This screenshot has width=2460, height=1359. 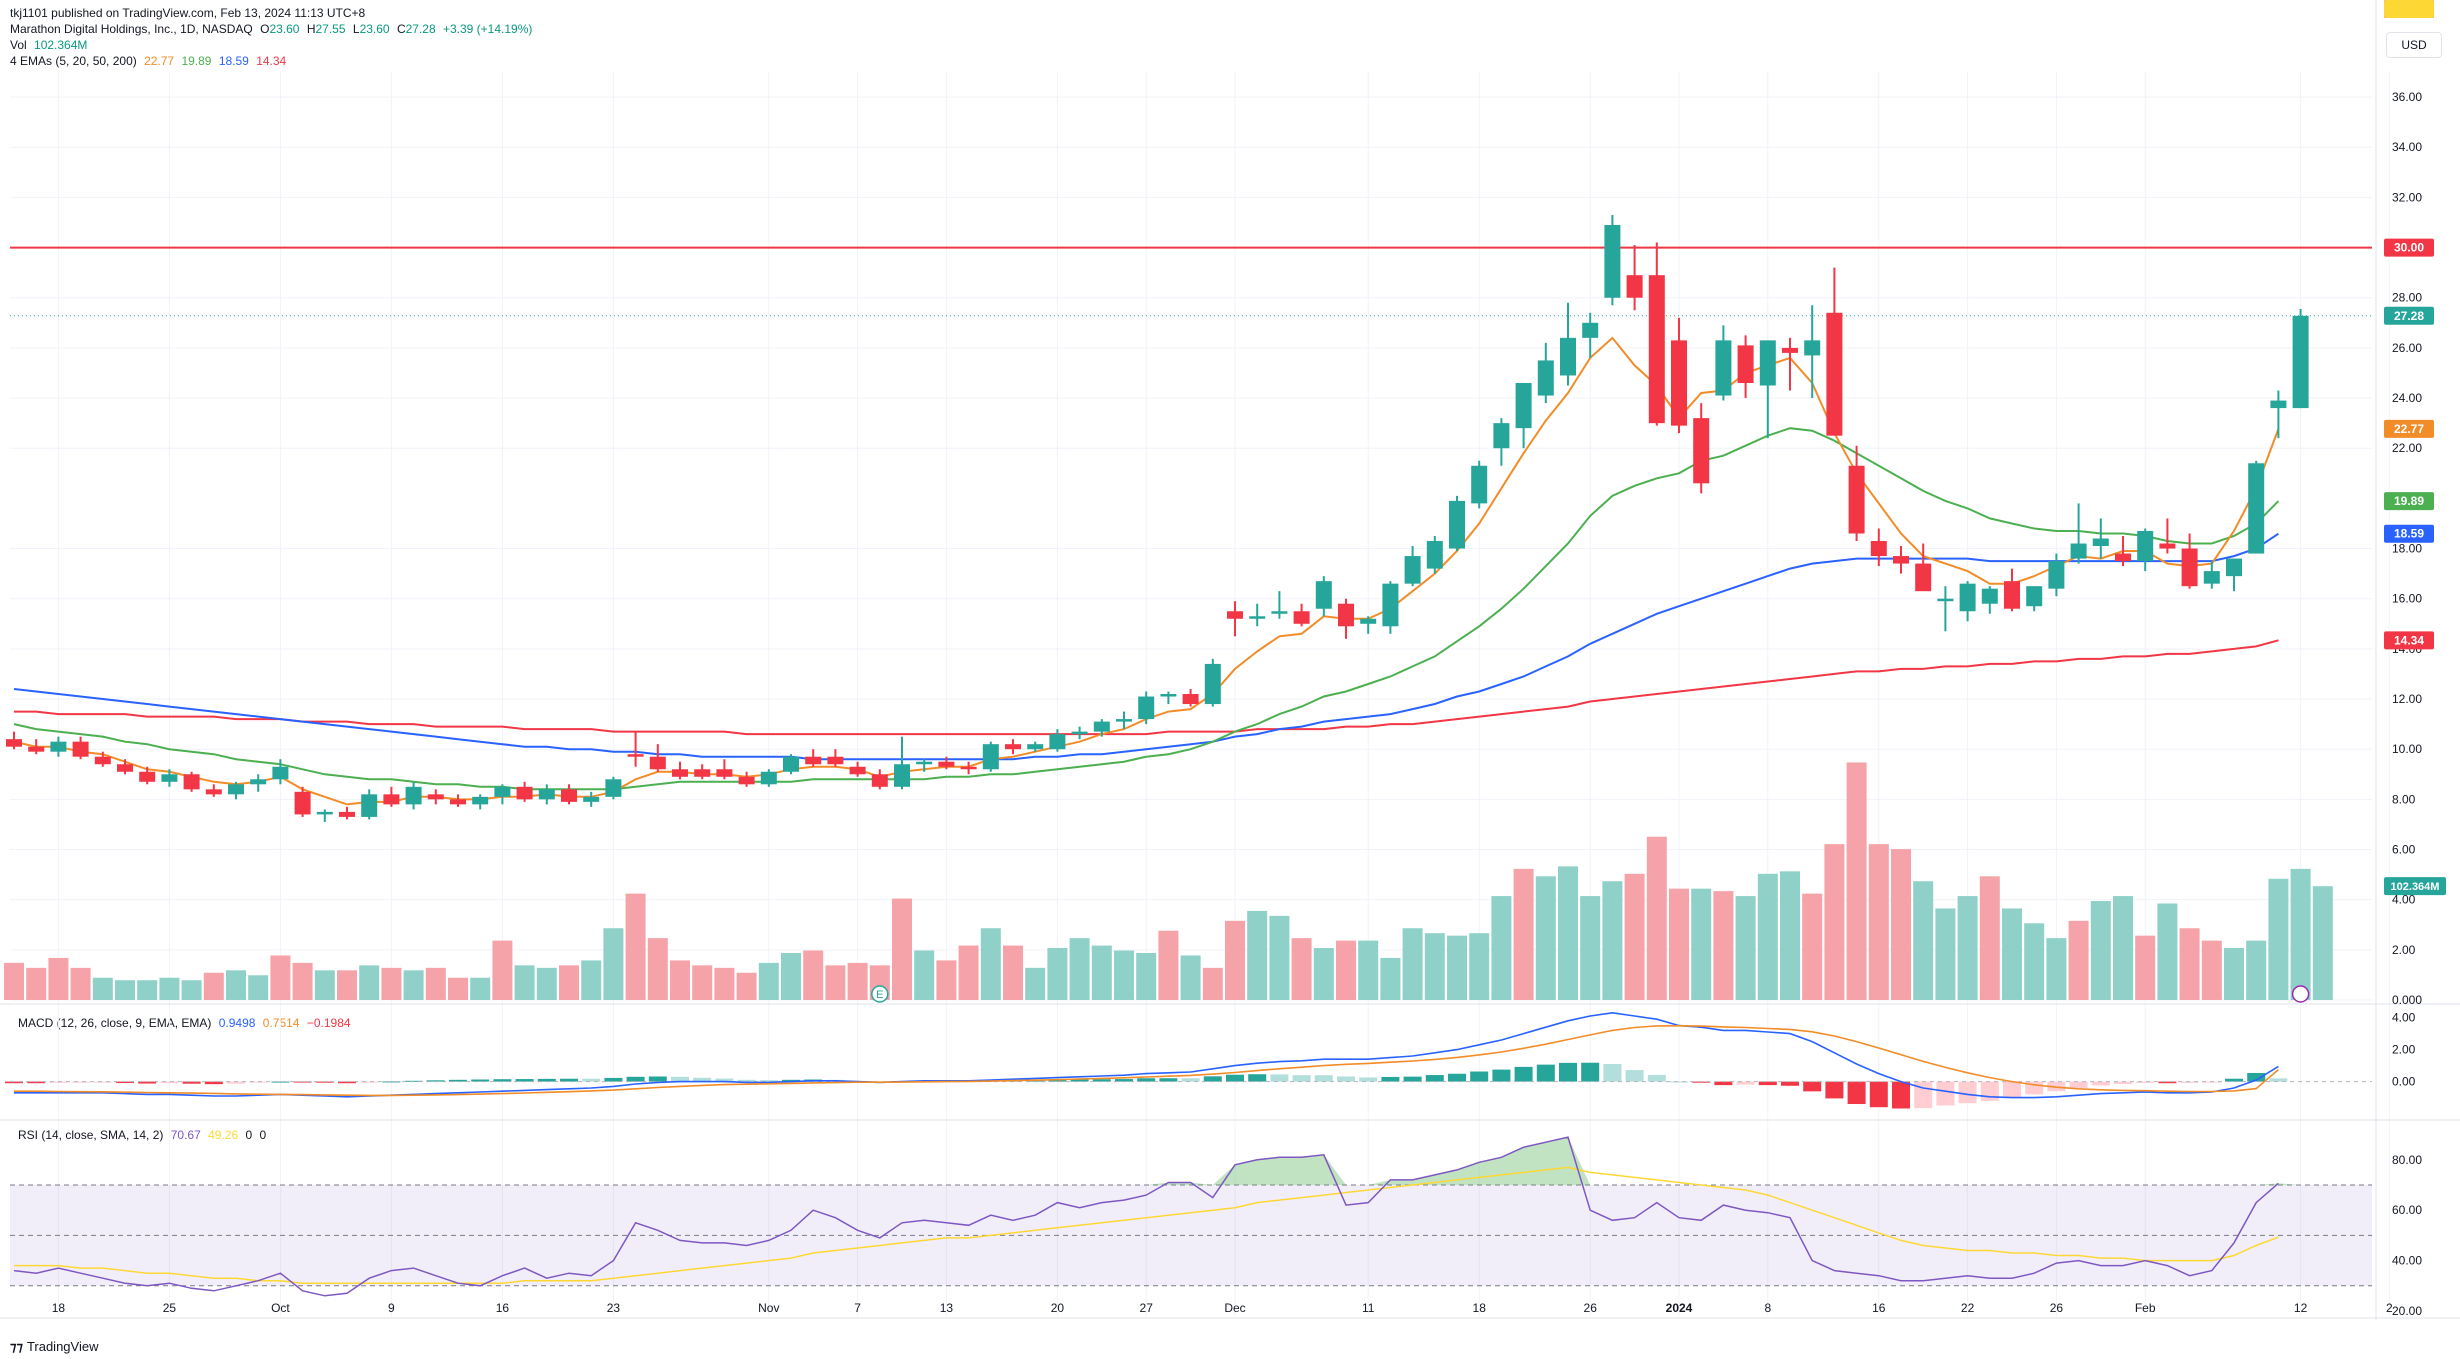 What do you see at coordinates (54, 1347) in the screenshot?
I see `tradingview-brand: ⁊⁊ TradingView` at bounding box center [54, 1347].